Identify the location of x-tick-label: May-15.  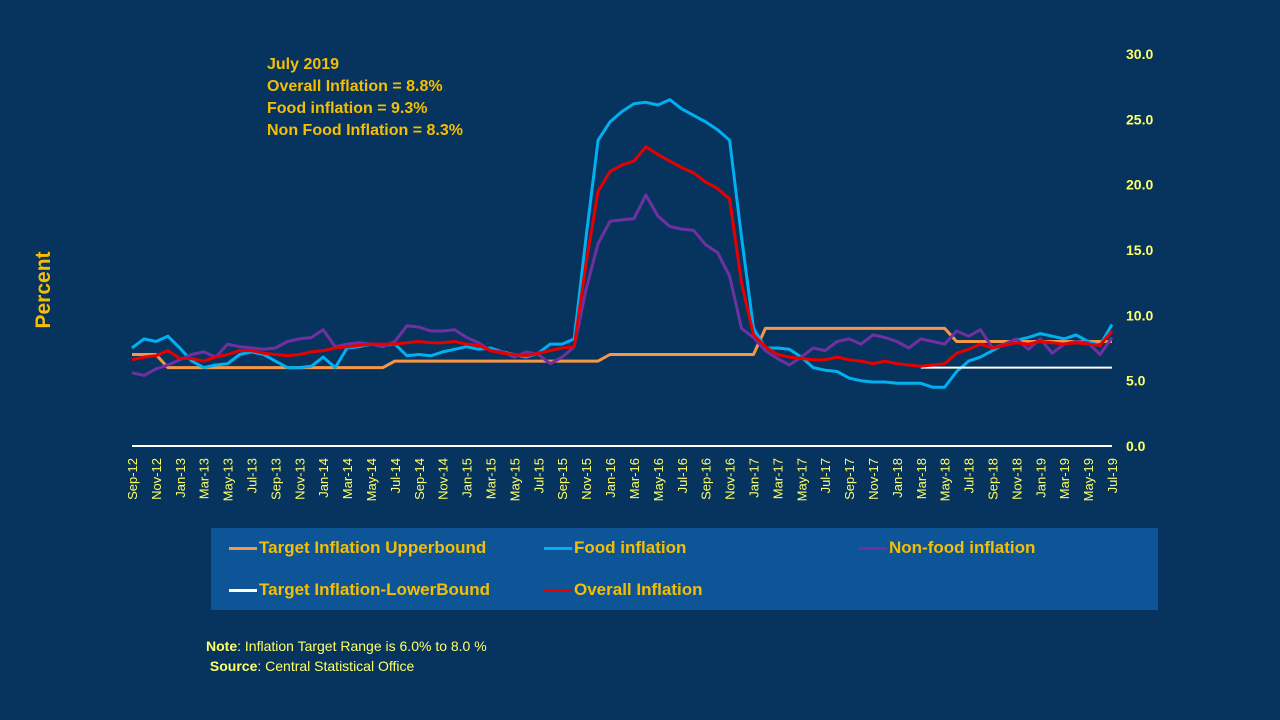
(514, 479).